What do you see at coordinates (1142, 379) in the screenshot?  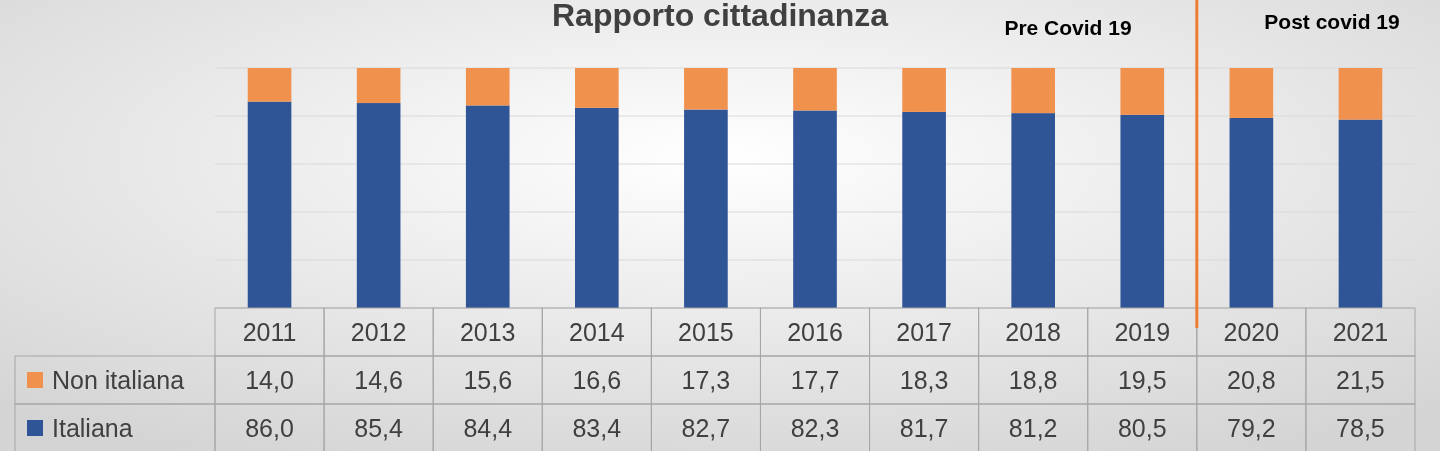 I see `data-label: 19,5` at bounding box center [1142, 379].